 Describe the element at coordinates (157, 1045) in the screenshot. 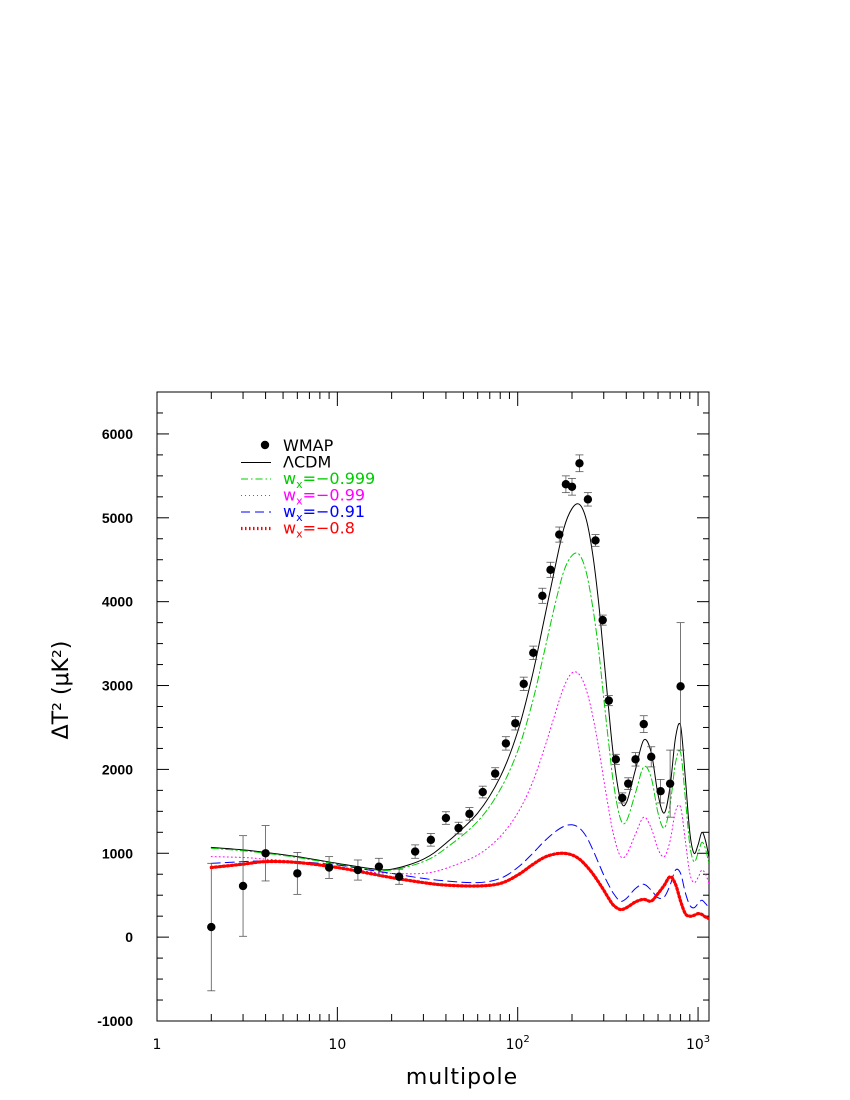

I see `x-tick-label: 1` at that location.